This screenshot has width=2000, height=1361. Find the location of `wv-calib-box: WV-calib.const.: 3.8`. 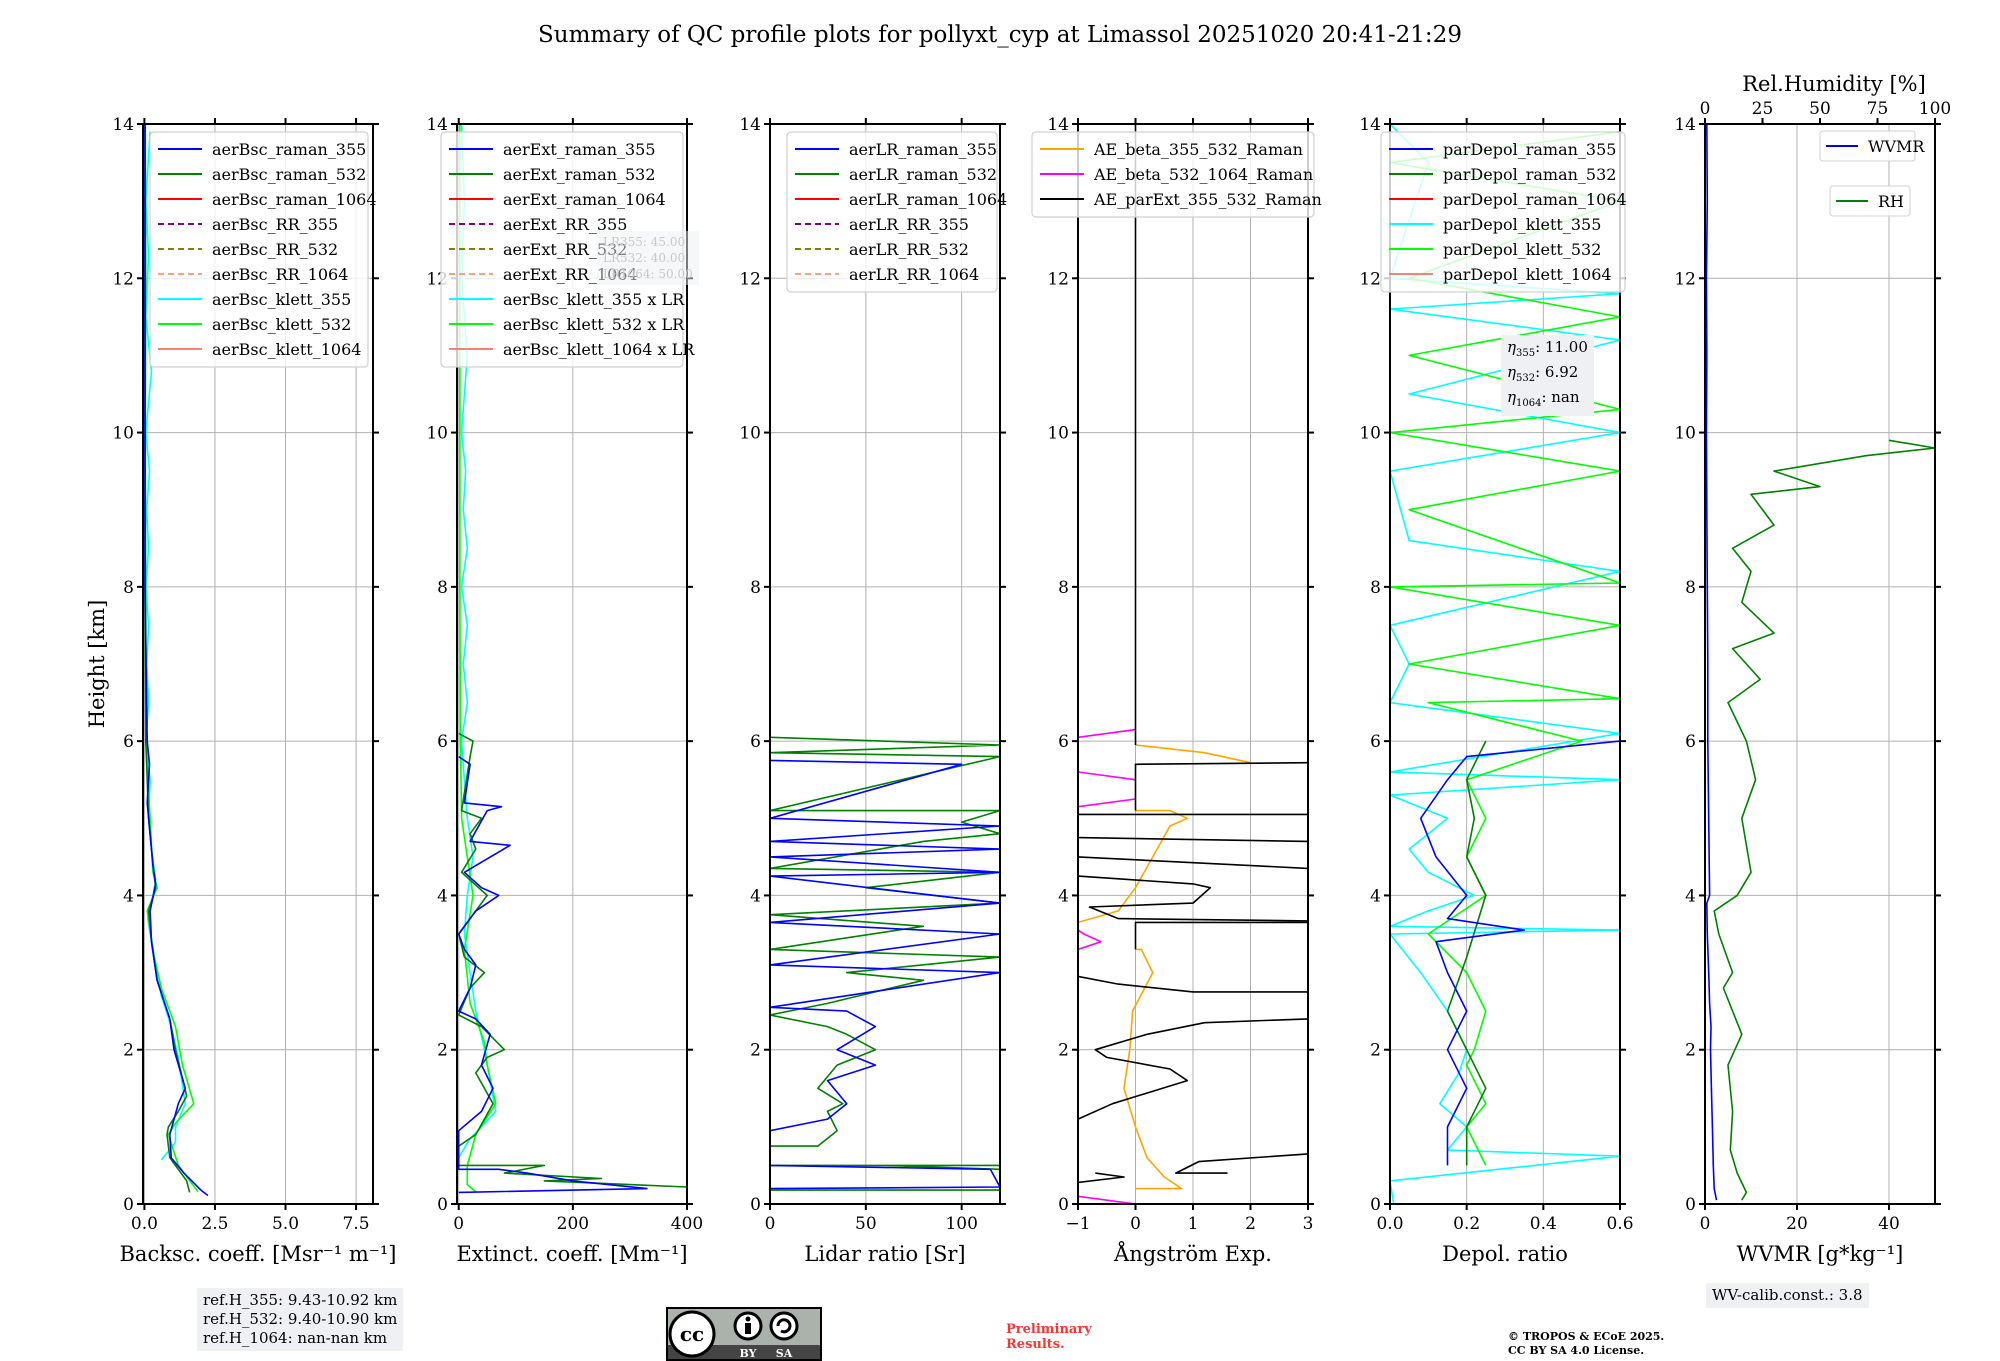

wv-calib-box: WV-calib.const.: 3.8 is located at coordinates (1787, 1295).